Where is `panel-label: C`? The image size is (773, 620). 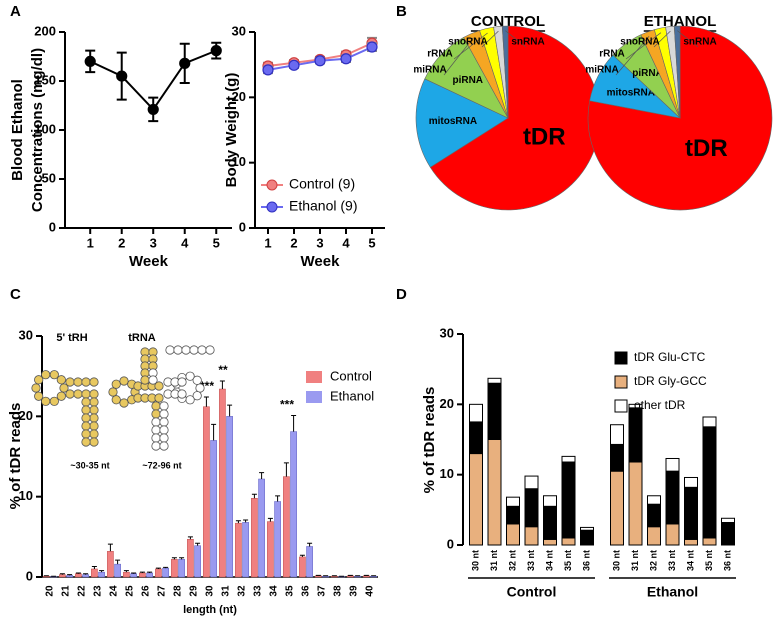 panel-label: C is located at coordinates (15, 294).